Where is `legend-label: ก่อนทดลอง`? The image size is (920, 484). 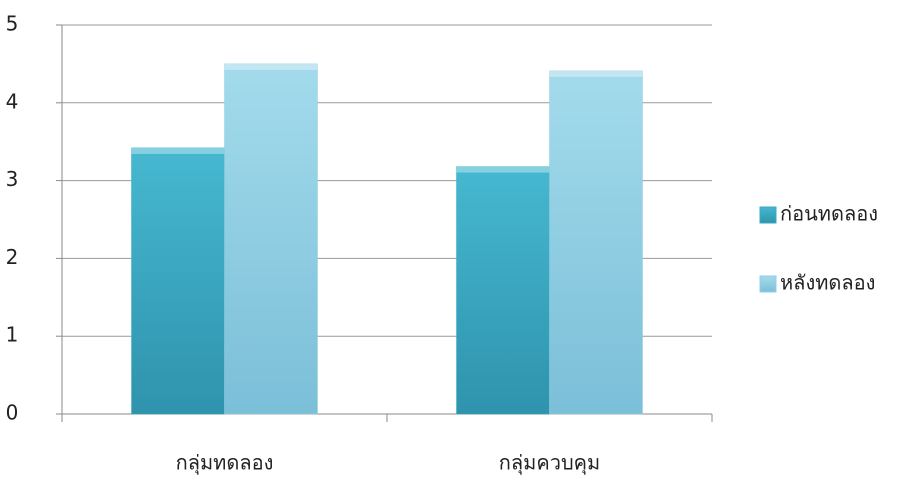
legend-label: ก่อนทดลอง is located at coordinates (829, 214).